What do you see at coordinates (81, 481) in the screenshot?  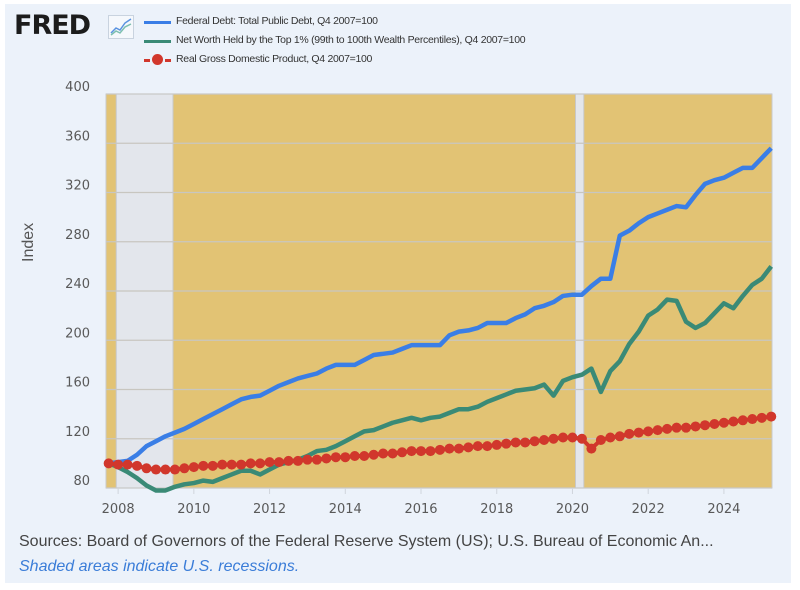 I see `y-tick-label: 80` at bounding box center [81, 481].